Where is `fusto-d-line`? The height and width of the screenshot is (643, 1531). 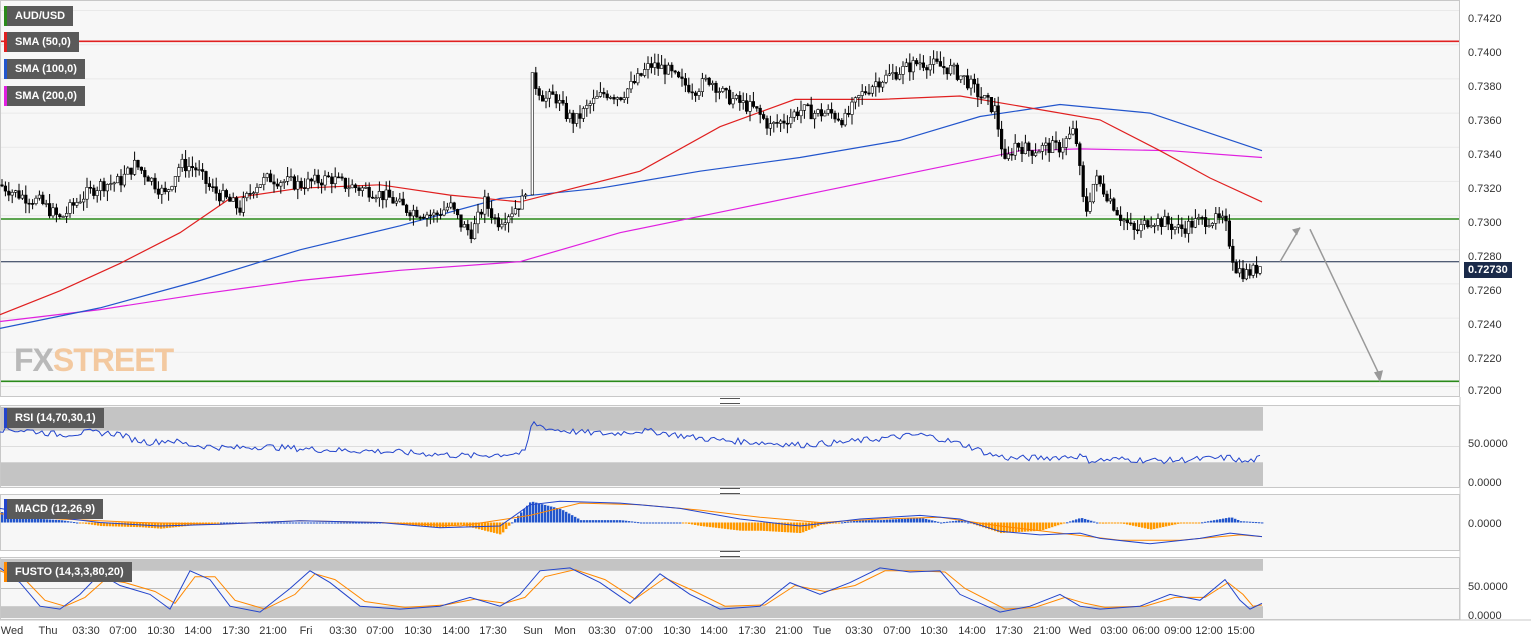
fusto-d-line is located at coordinates (631, 589).